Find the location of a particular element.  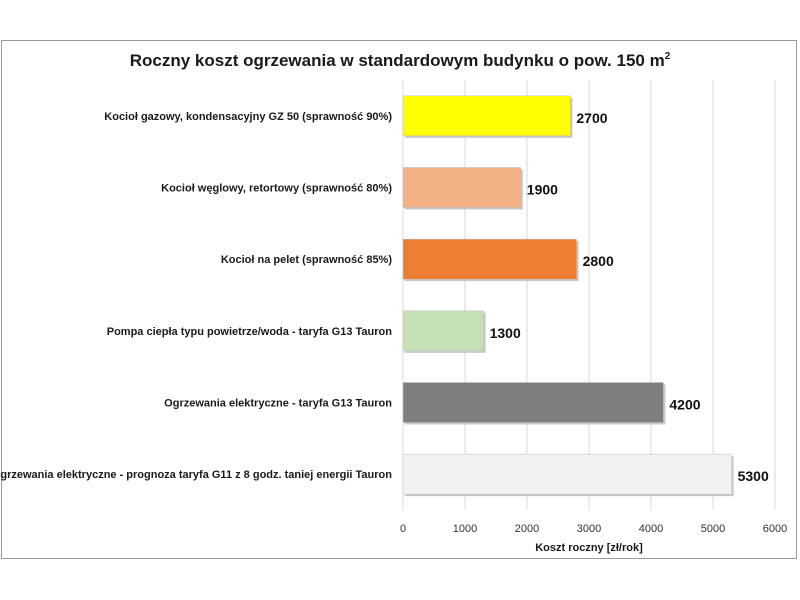

x-tick-label: 2000 is located at coordinates (527, 529).